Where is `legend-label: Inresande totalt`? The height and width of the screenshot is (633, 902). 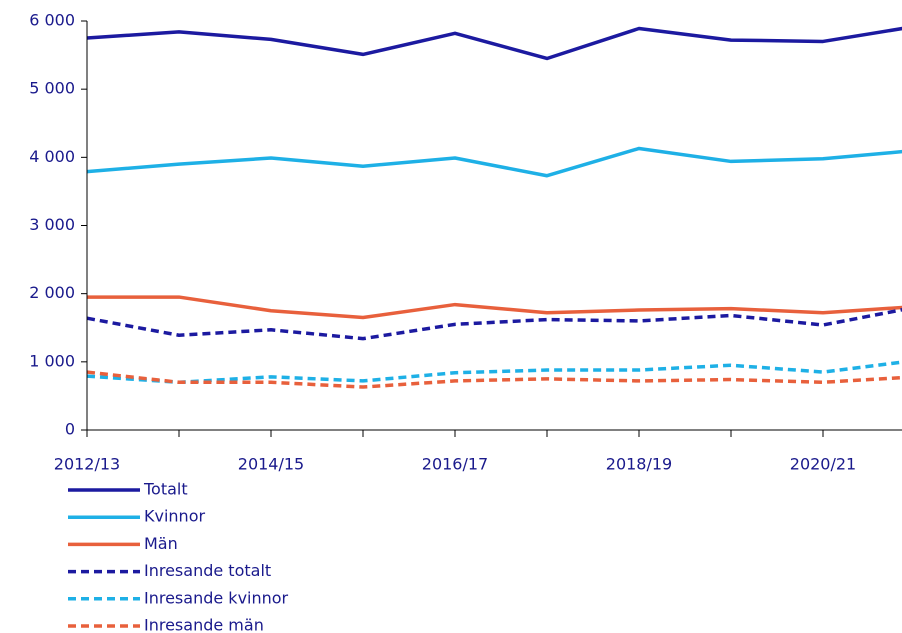 legend-label: Inresande totalt is located at coordinates (207, 570).